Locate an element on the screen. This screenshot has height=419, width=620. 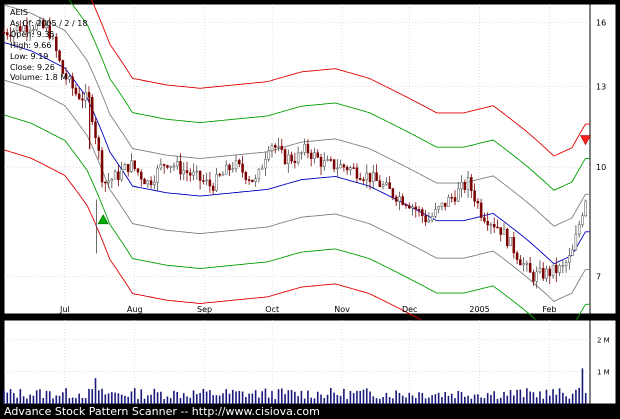
price-tick-label: 13 is located at coordinates (601, 86).